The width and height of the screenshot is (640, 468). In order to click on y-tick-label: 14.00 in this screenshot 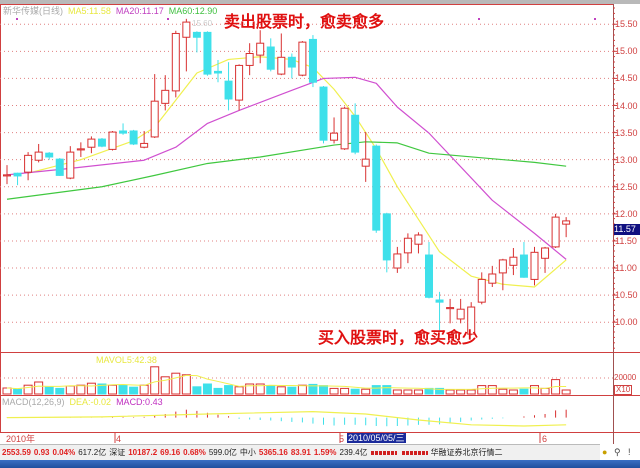, I will do `click(626, 105)`.